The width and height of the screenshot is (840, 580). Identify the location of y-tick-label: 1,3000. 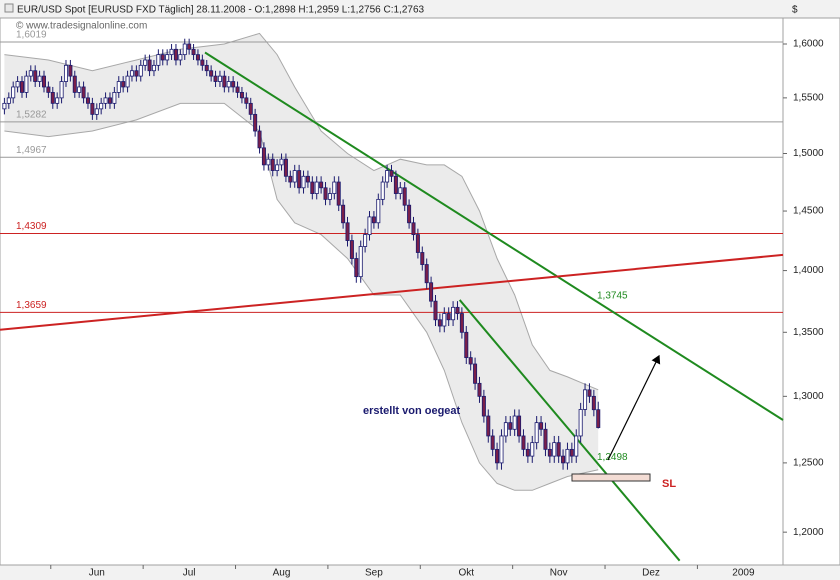
(808, 396).